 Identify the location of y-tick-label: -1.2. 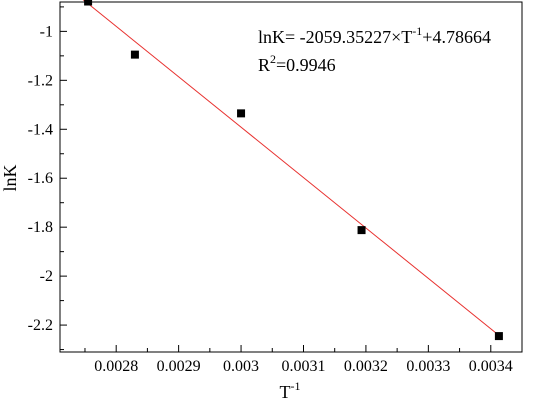
(40, 80).